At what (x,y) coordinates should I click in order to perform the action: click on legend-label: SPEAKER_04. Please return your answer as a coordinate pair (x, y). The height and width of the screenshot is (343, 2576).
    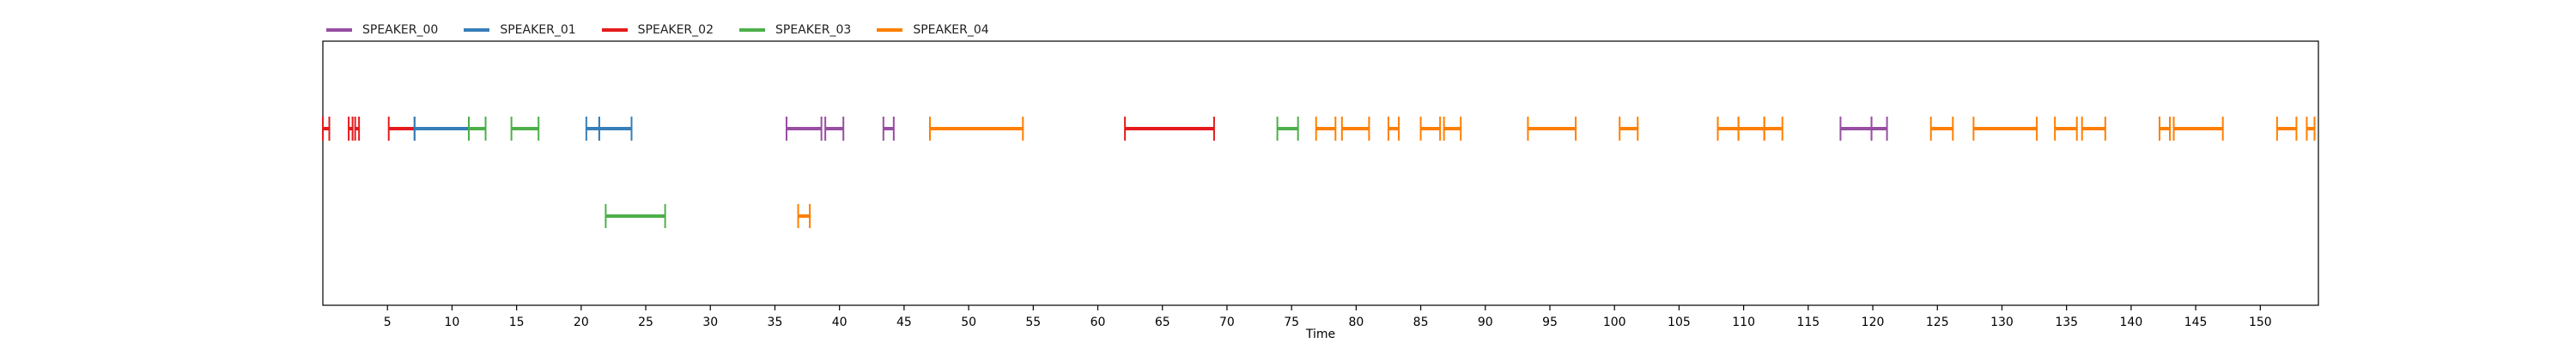
    Looking at the image, I should click on (951, 30).